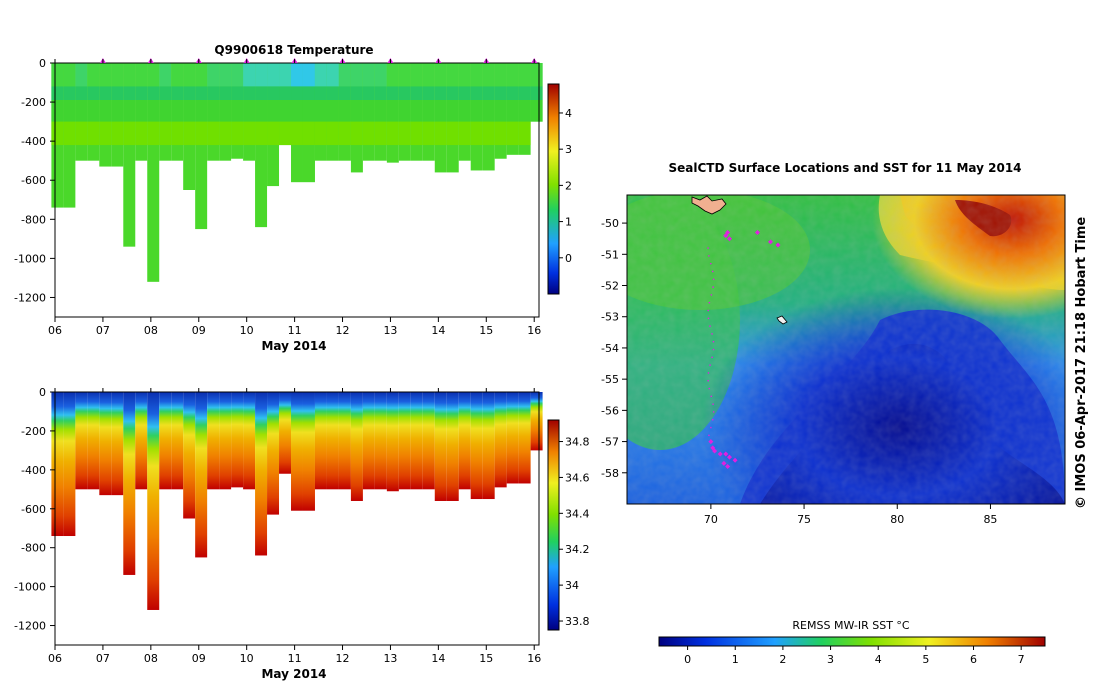 This screenshot has height=700, width=1099. Describe the element at coordinates (129, 155) in the screenshot. I see `temperature-profile-bar` at that location.